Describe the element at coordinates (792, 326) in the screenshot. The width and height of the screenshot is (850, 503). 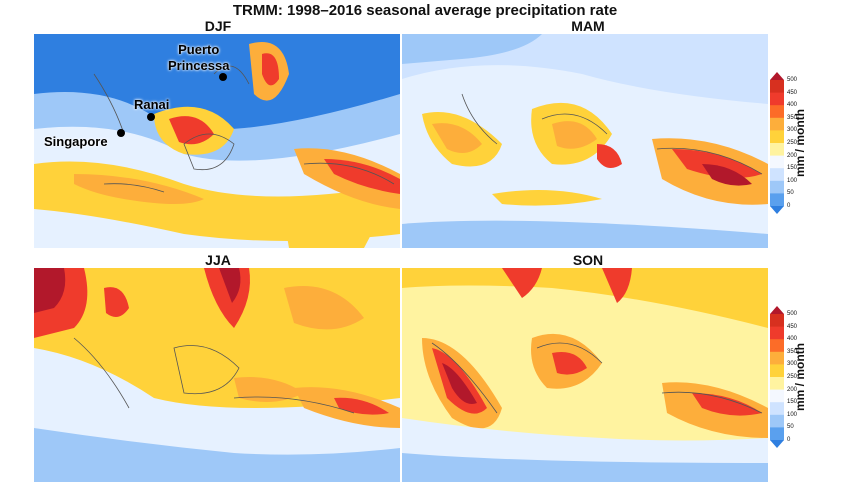
I see `colorbar-bottom-tick-label: 450` at that location.